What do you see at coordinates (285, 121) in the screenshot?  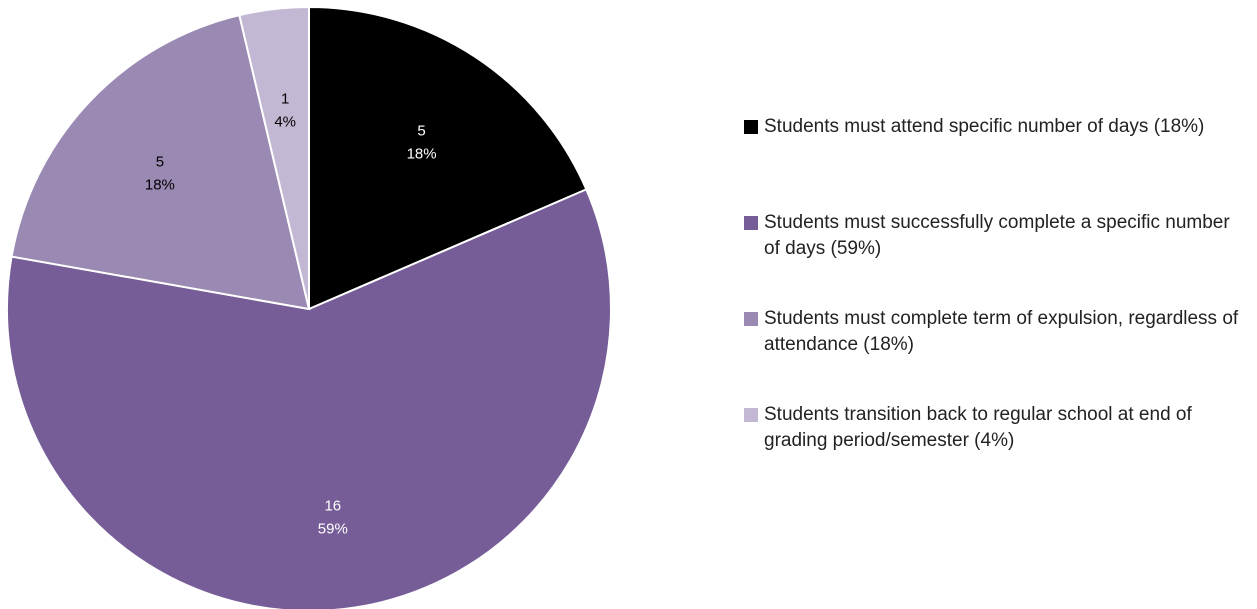 I see `data-label-percent: 4%` at bounding box center [285, 121].